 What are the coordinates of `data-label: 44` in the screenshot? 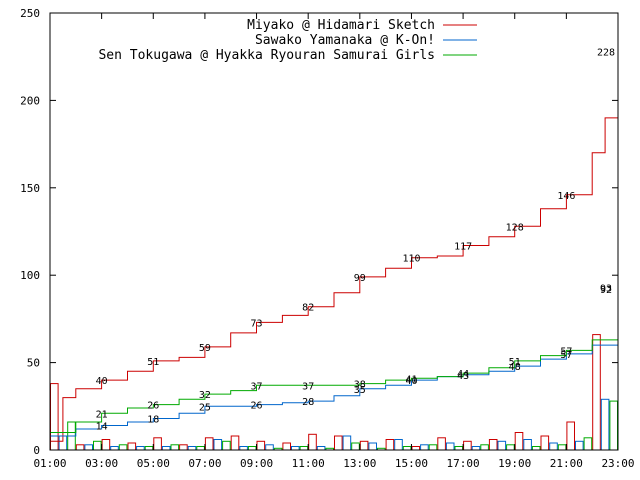 It's located at (463, 374).